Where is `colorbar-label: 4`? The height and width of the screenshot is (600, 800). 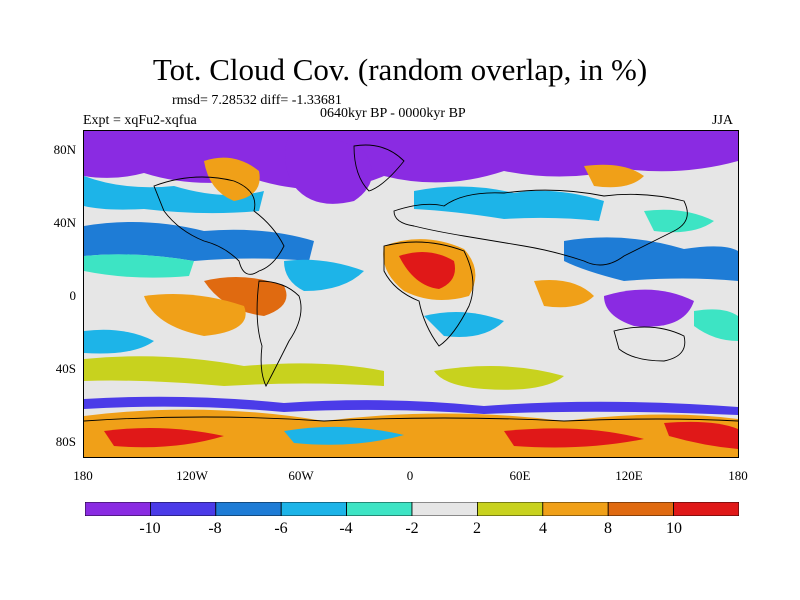 colorbar-label: 4 is located at coordinates (543, 528).